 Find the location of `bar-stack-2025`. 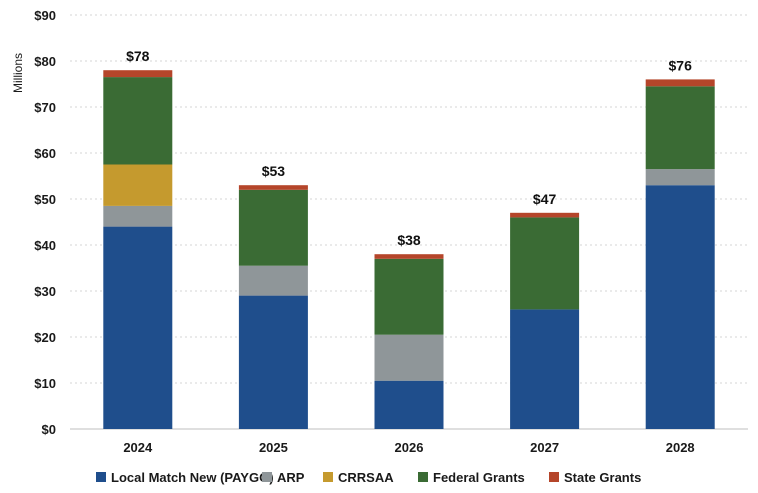

bar-stack-2025 is located at coordinates (273, 307).